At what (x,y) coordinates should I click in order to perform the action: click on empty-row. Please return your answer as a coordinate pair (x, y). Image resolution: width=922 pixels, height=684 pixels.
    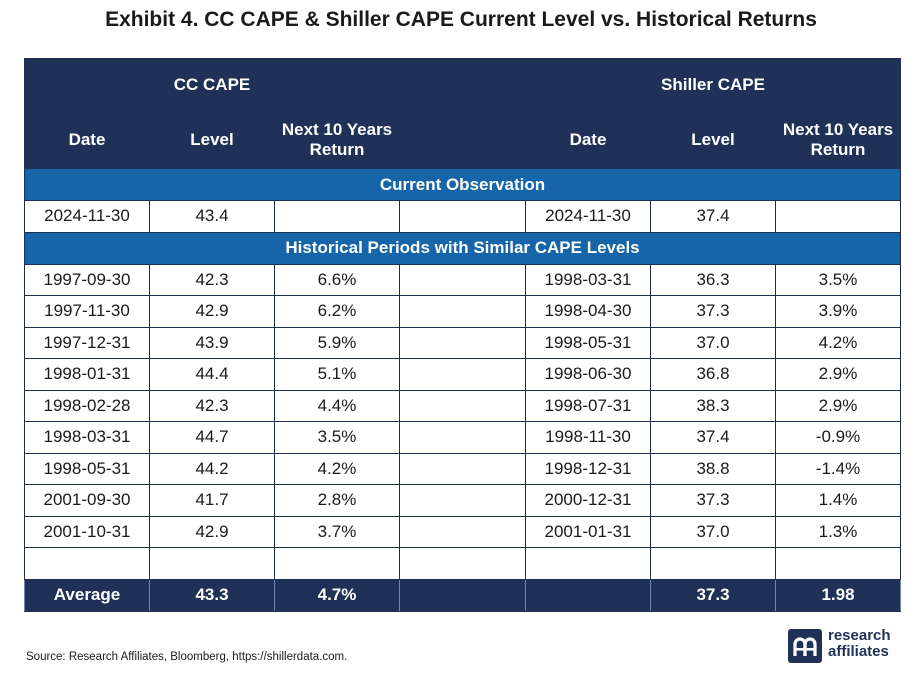
    Looking at the image, I should click on (462, 563).